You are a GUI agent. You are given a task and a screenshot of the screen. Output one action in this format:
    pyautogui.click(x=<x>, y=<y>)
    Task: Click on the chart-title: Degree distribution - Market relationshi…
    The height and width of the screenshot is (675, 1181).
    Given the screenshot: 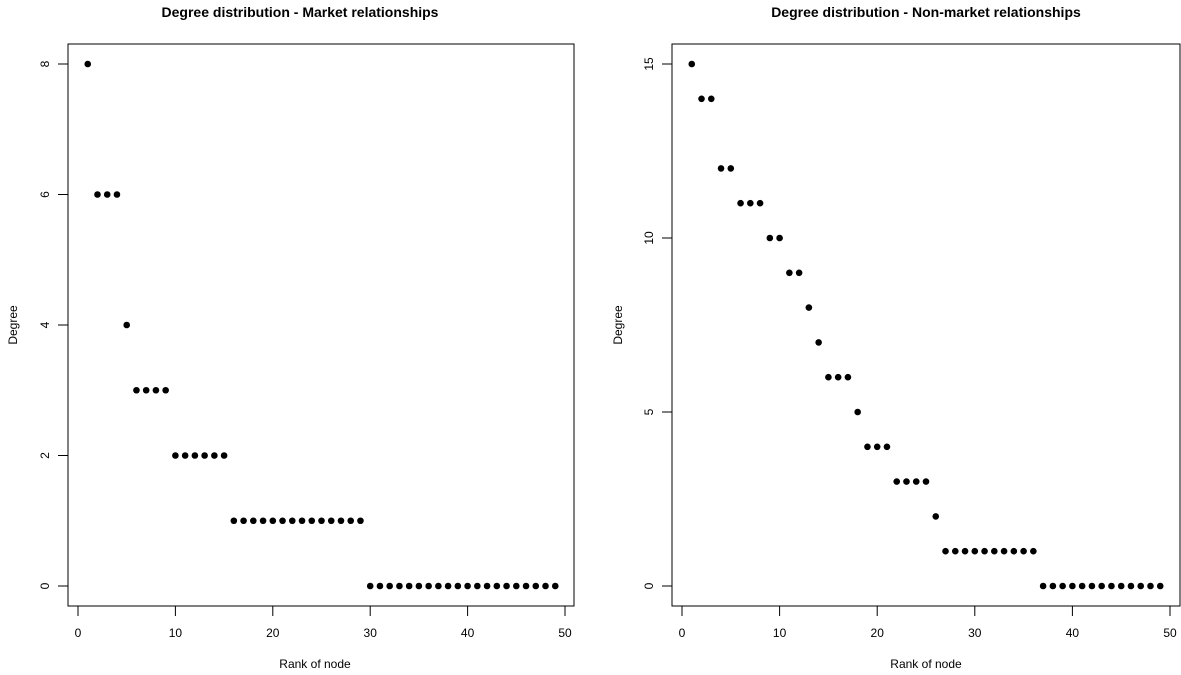 What is the action you would take?
    pyautogui.click(x=300, y=12)
    